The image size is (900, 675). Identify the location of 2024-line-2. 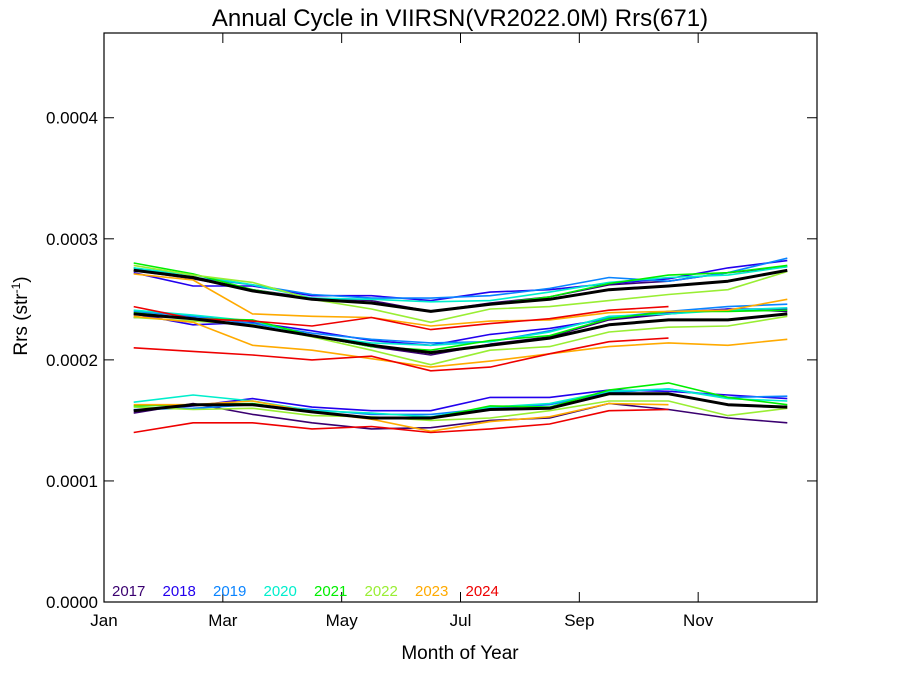
(401, 354).